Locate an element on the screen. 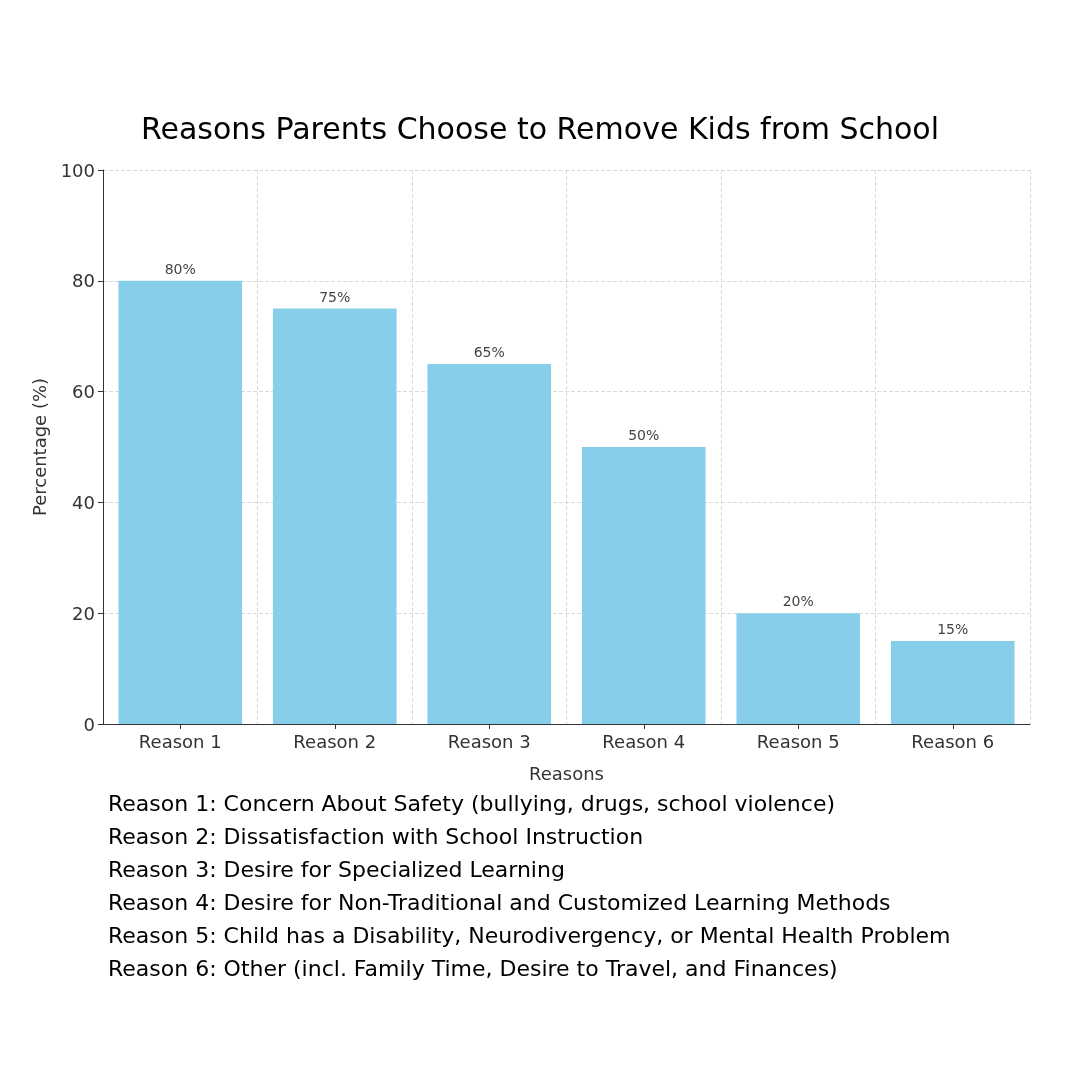 This screenshot has width=1080, height=1080. x-tick-label: Reason 4 is located at coordinates (644, 741).